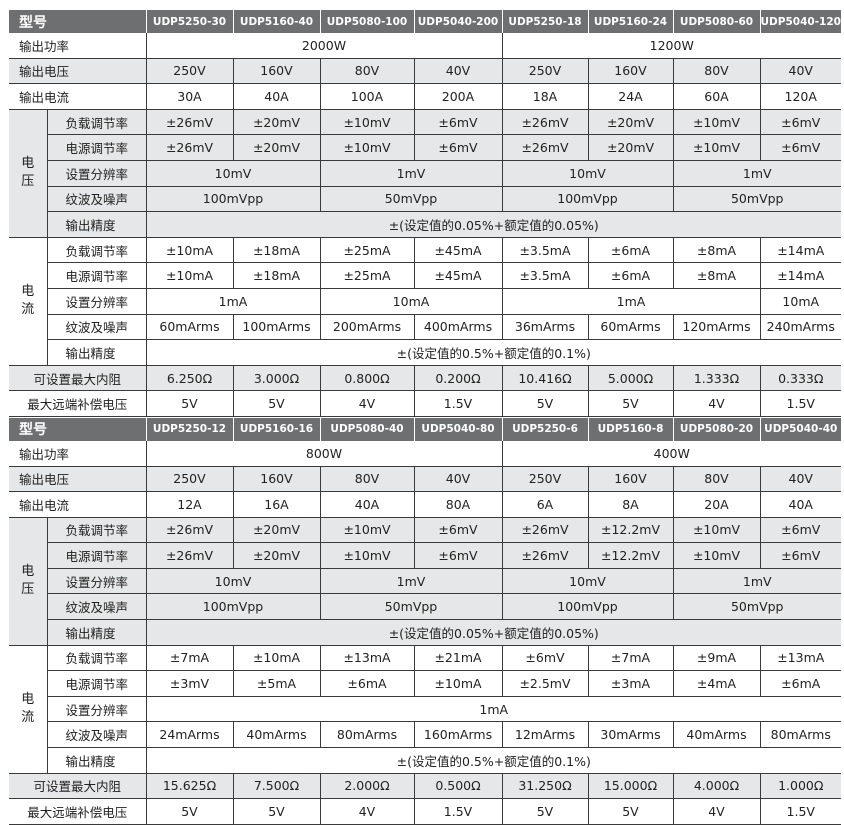 The image size is (844, 825). What do you see at coordinates (189, 327) in the screenshot?
I see `spec-value: 60mArms` at bounding box center [189, 327].